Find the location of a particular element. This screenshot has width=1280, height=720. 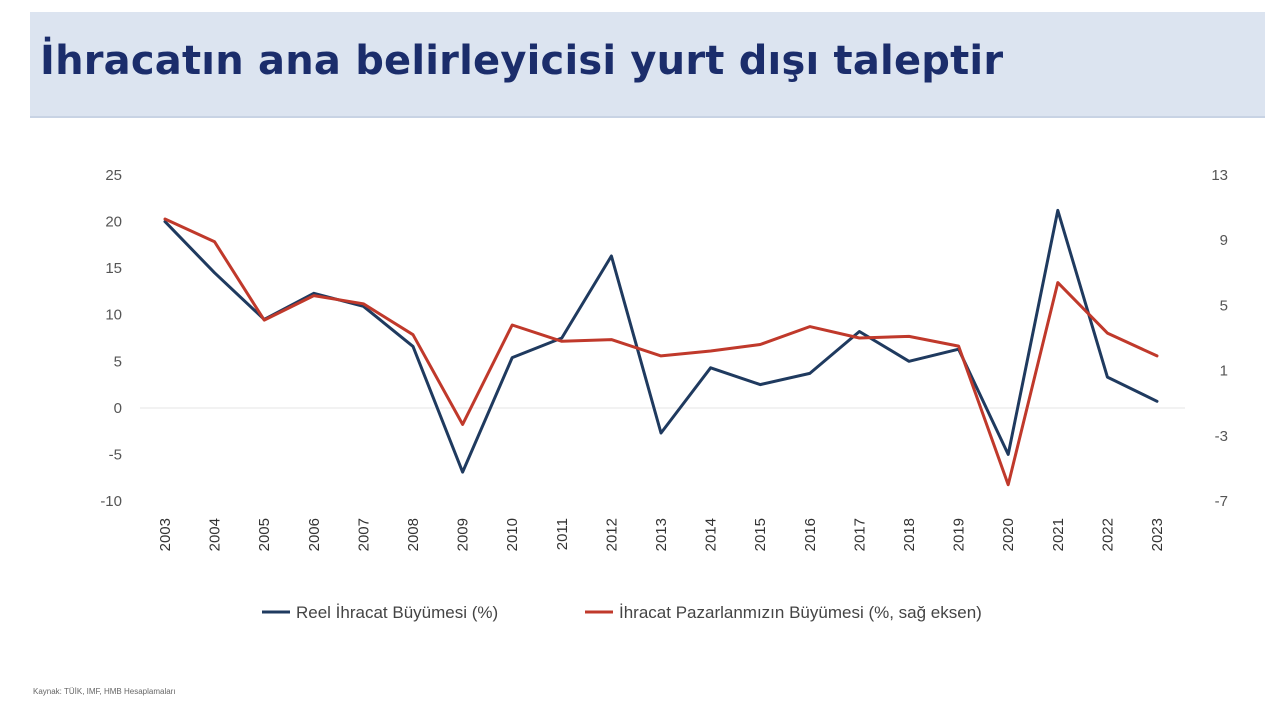

x-axis-tick-label: 2016 is located at coordinates (810, 534).